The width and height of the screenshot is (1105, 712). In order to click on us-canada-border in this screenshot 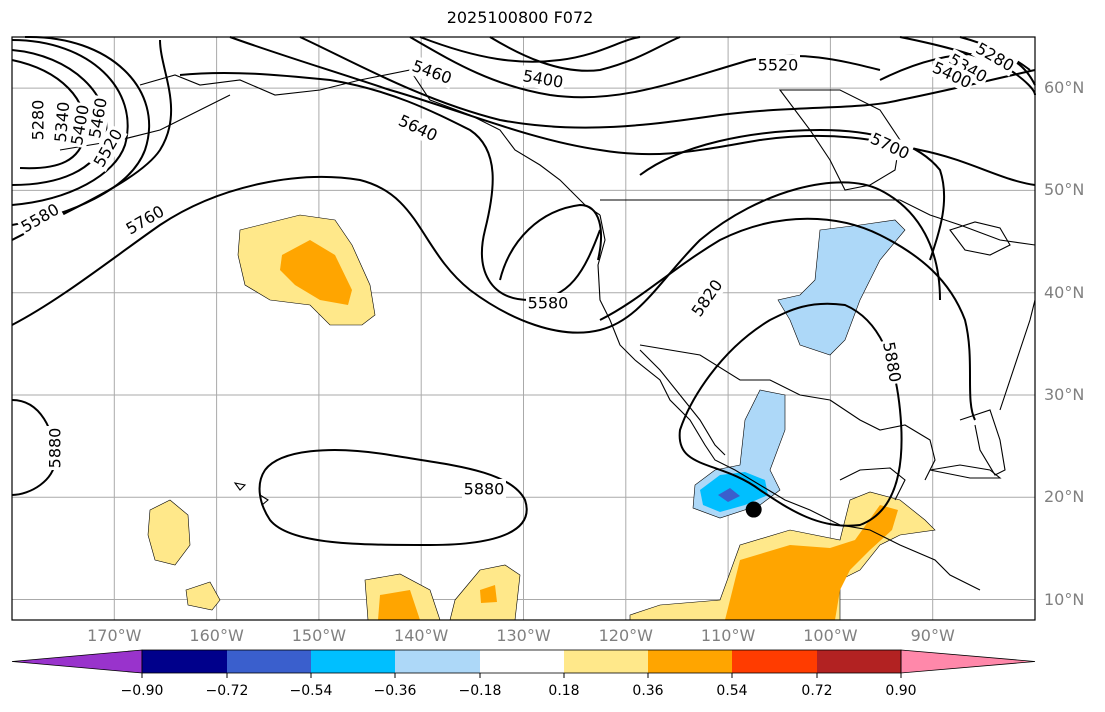, I will do `click(818, 222)`.